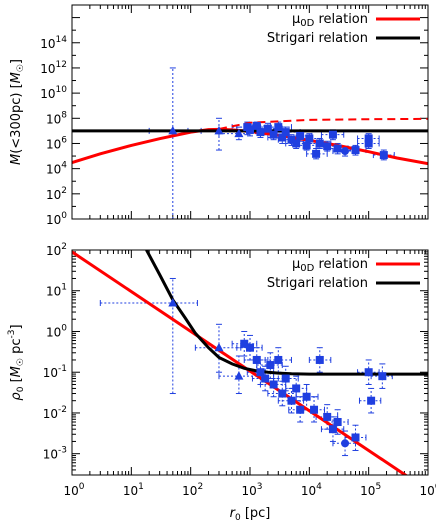 The image size is (436, 527). Describe the element at coordinates (370, 490) in the screenshot. I see `x-tick-label: 10⁵` at that location.